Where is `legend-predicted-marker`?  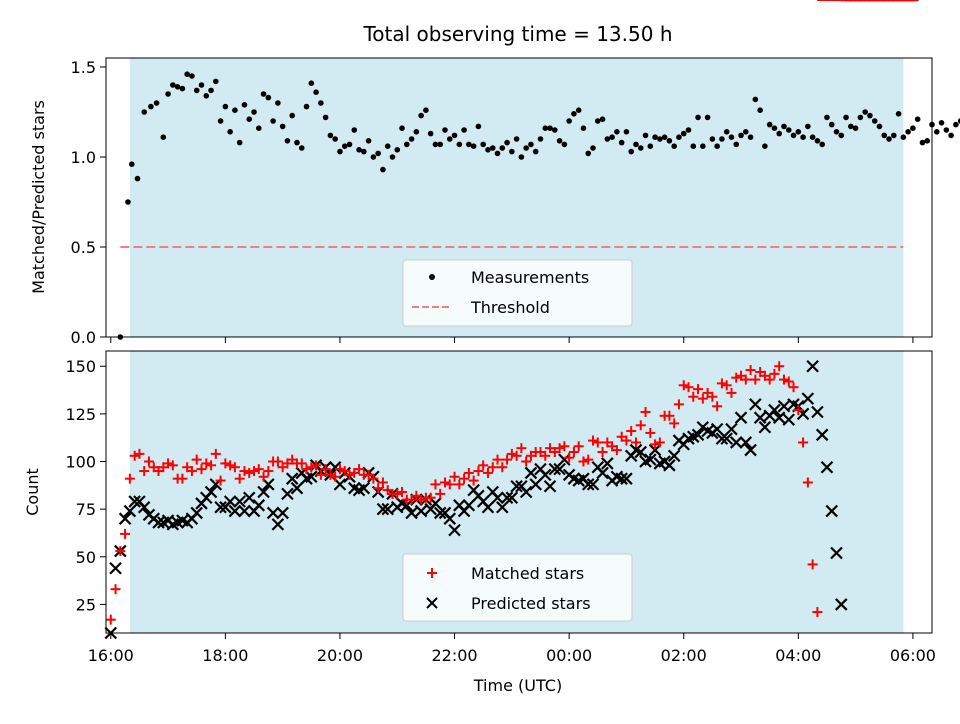
legend-predicted-marker is located at coordinates (432, 603).